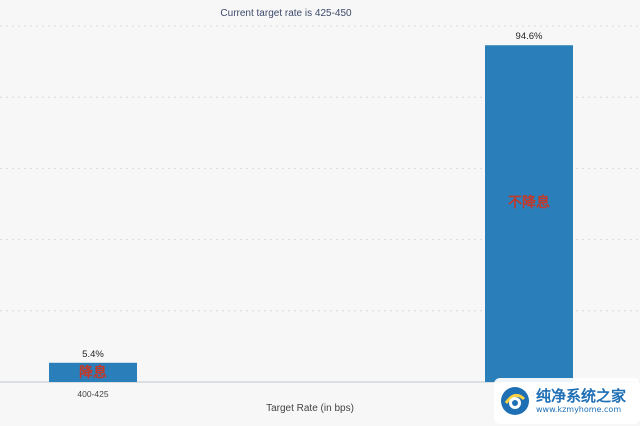 The height and width of the screenshot is (426, 640). I want to click on bar-annotation: 不降息, so click(529, 202).